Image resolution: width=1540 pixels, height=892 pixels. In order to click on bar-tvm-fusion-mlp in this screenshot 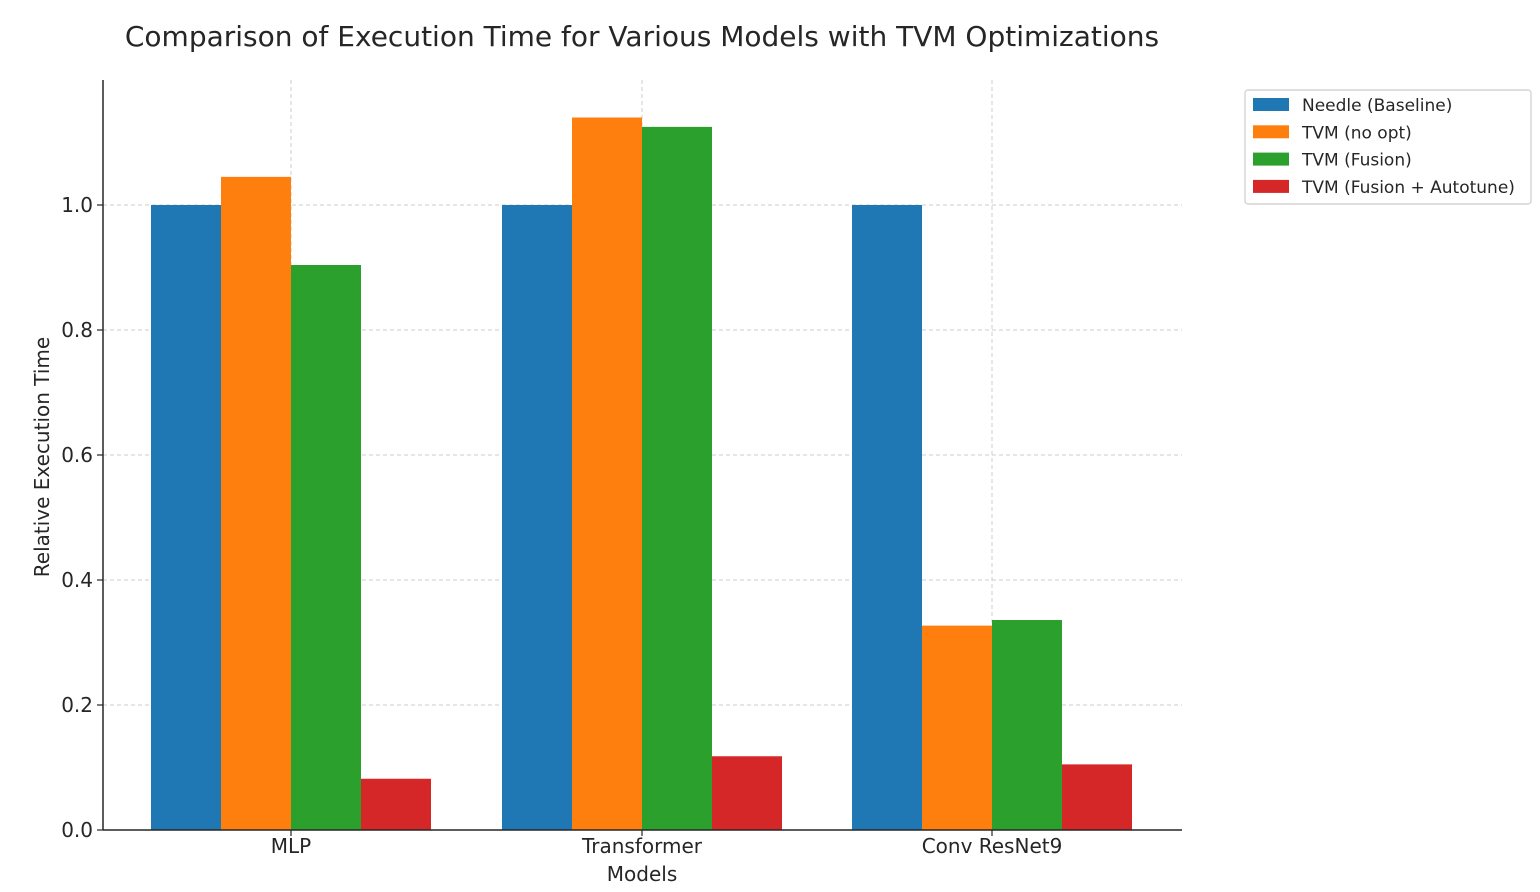, I will do `click(326, 547)`.